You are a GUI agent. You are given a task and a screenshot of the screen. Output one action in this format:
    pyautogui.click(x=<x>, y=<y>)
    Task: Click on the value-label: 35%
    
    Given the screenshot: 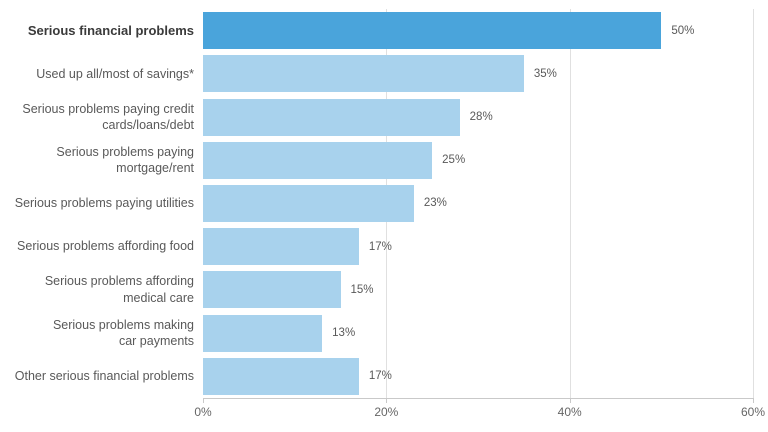 What is the action you would take?
    pyautogui.click(x=545, y=73)
    